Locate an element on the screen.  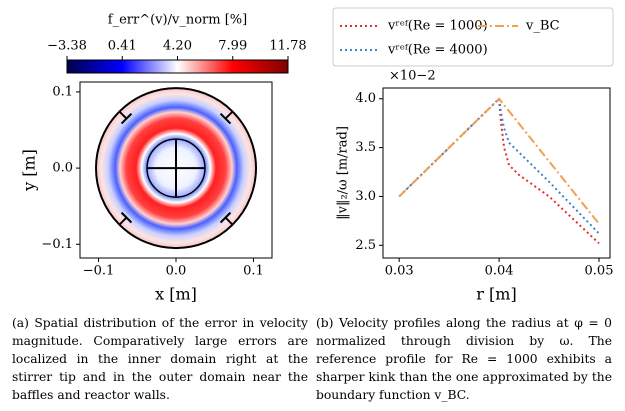
x-tick-label: 0.03 is located at coordinates (399, 271).